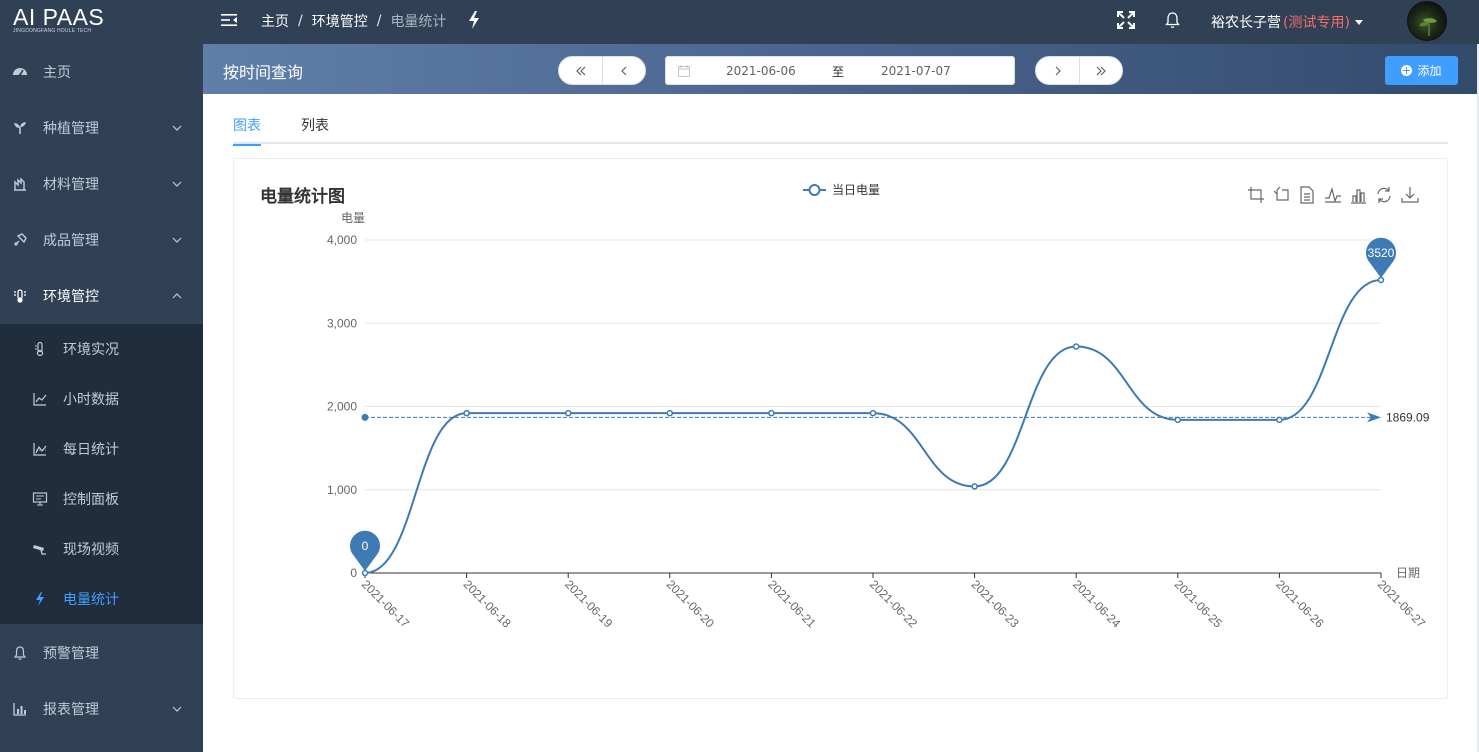 The width and height of the screenshot is (1479, 752). Describe the element at coordinates (71, 297) in the screenshot. I see `sidebar-item-label: 环境管控` at that location.